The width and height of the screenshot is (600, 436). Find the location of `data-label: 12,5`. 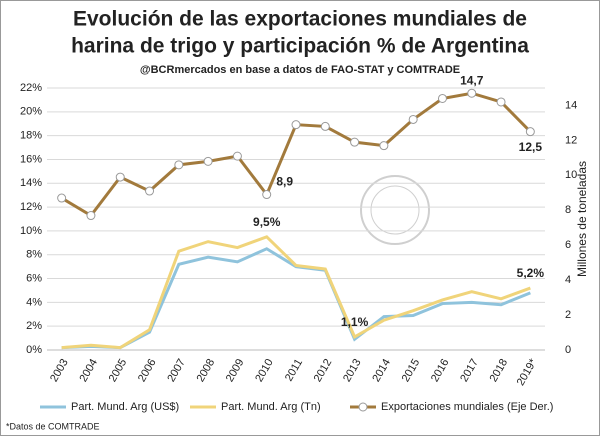

data-label: 12,5 is located at coordinates (531, 147).